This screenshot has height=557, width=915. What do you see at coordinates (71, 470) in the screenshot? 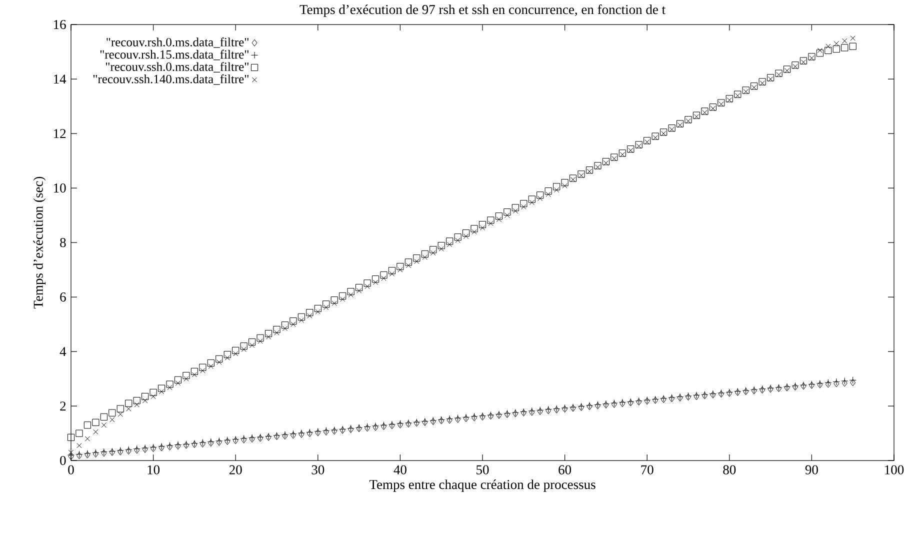
I see `x-tick-label: 0` at bounding box center [71, 470].